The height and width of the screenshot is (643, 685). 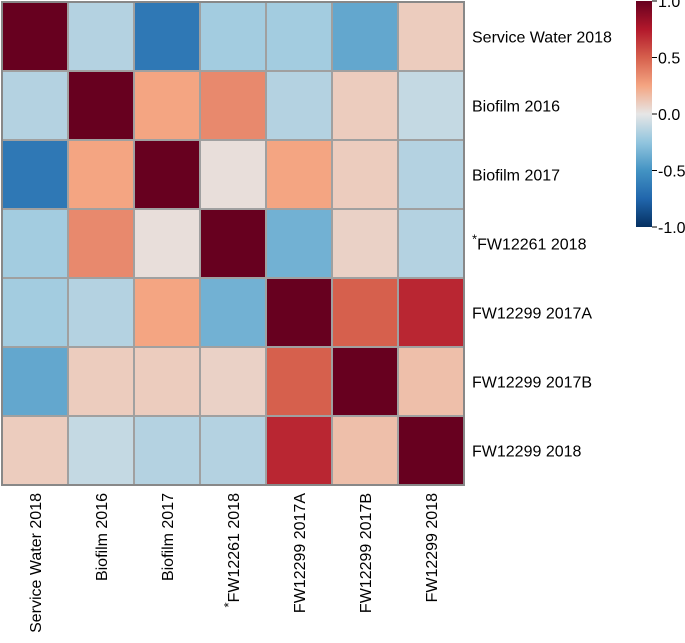 What do you see at coordinates (669, 5) in the screenshot?
I see `colorbar-tick-label: 1.0` at bounding box center [669, 5].